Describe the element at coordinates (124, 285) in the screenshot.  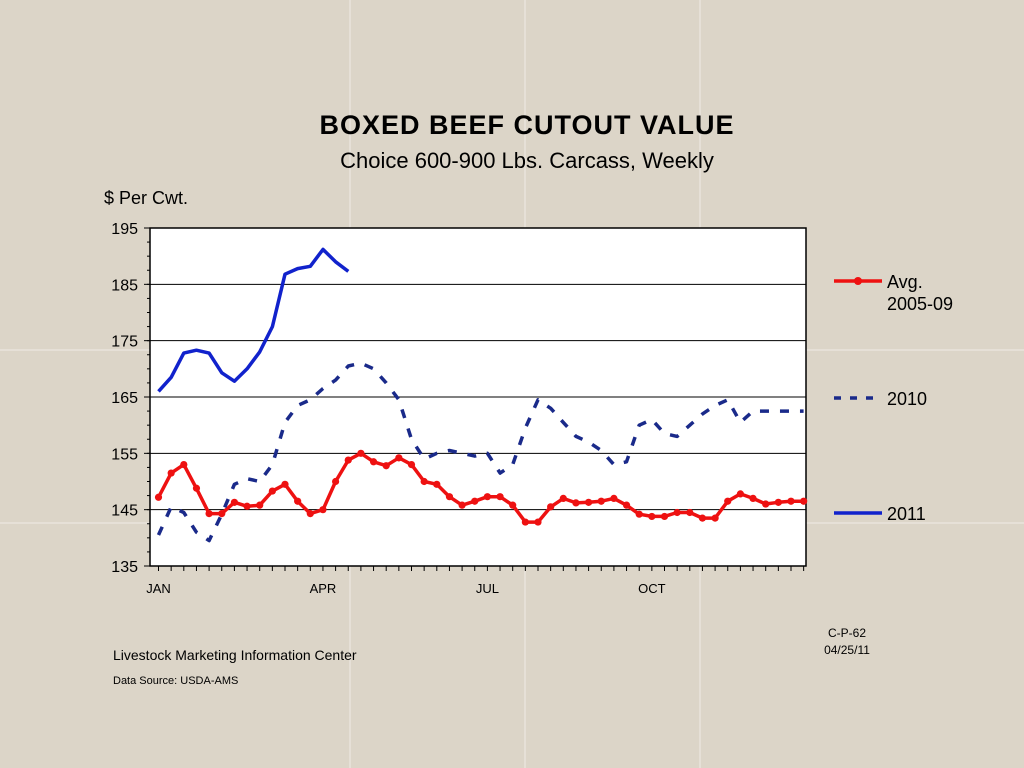
I see `y-tick-label: 185` at that location.